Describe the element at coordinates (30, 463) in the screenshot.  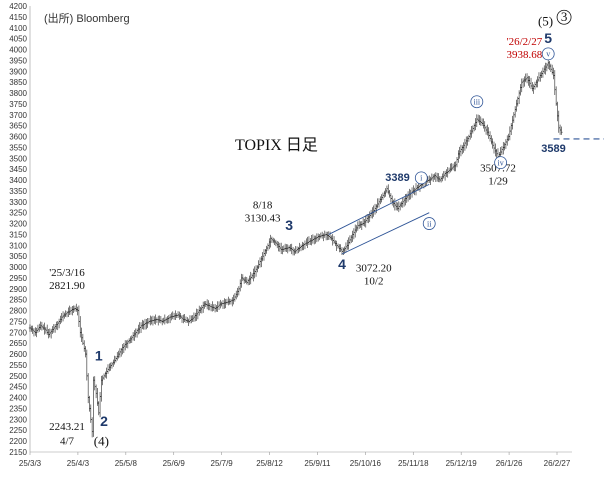
I see `x-tick-label: 25/3/3` at that location.